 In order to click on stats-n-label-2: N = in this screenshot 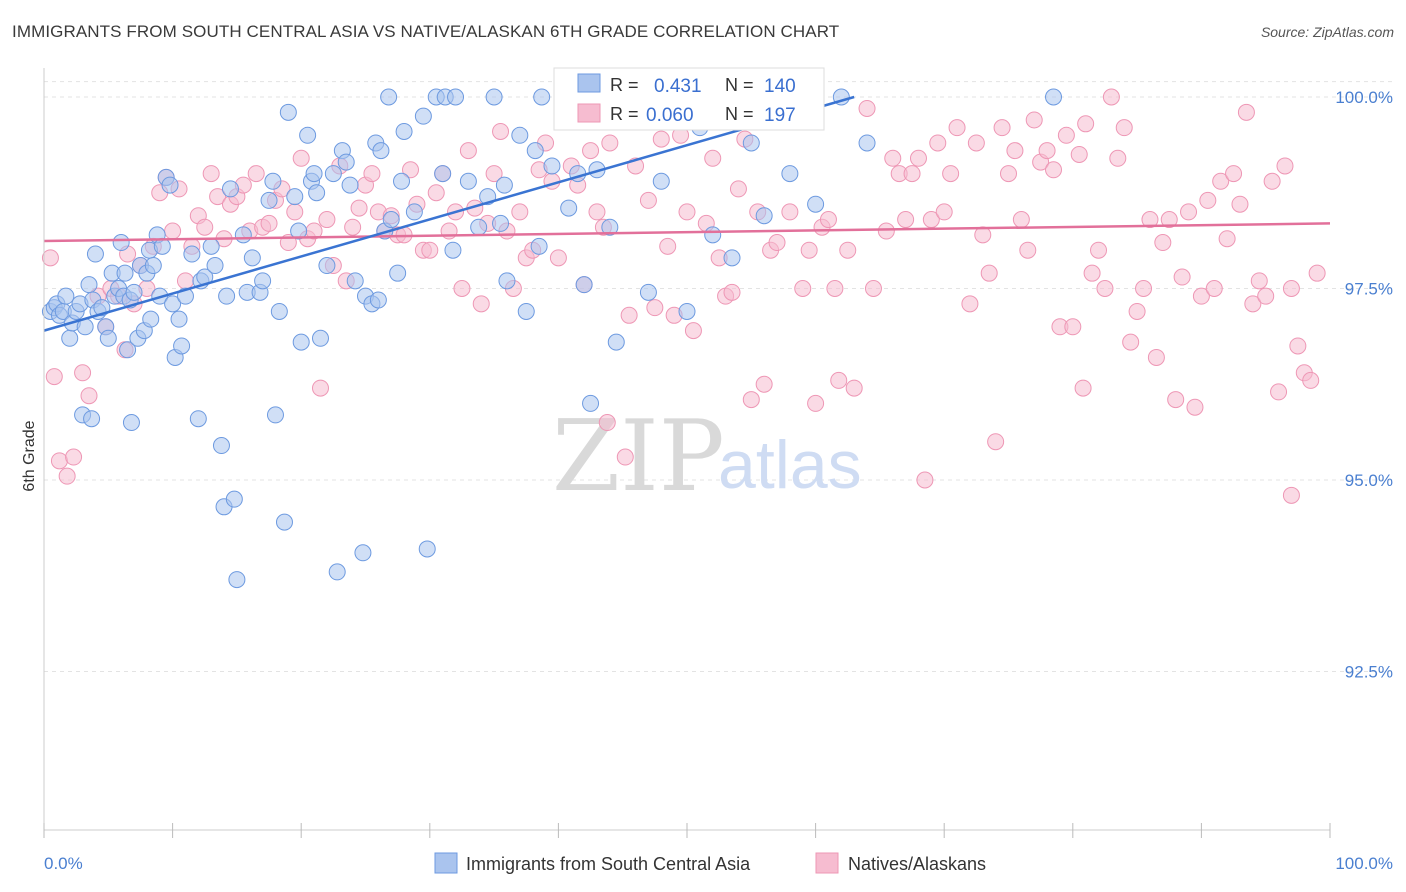, I will do `click(739, 114)`.